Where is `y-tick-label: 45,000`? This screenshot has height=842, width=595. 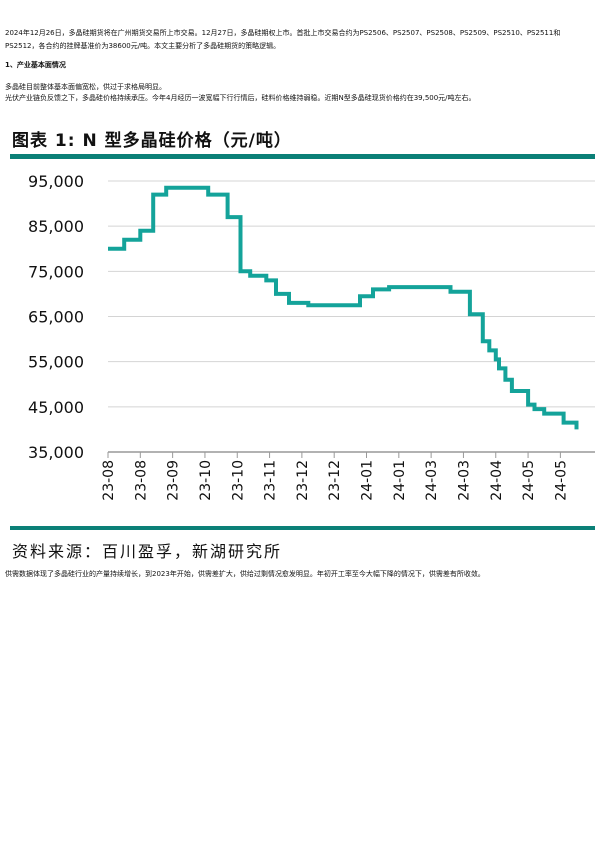
y-tick-label: 45,000 is located at coordinates (56, 407).